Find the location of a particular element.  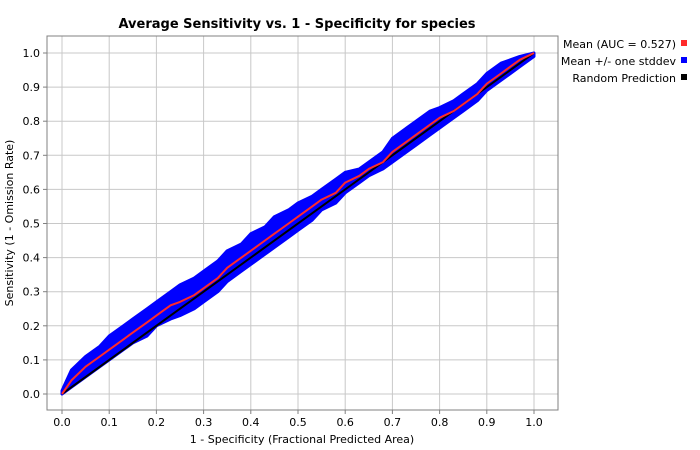

x-tick-label: 0.8 is located at coordinates (440, 422).